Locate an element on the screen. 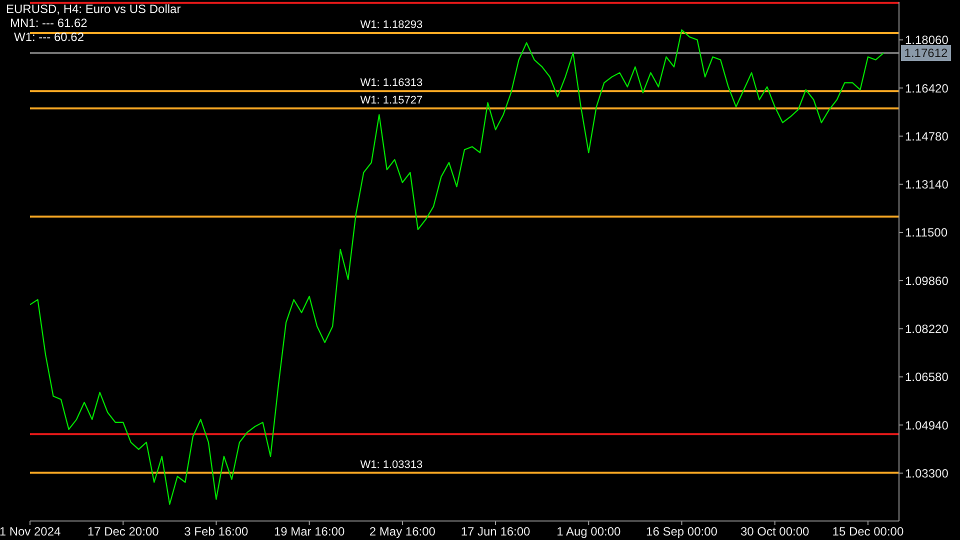 This screenshot has width=960, height=540. y-tick-label: 1.04940 is located at coordinates (927, 425).